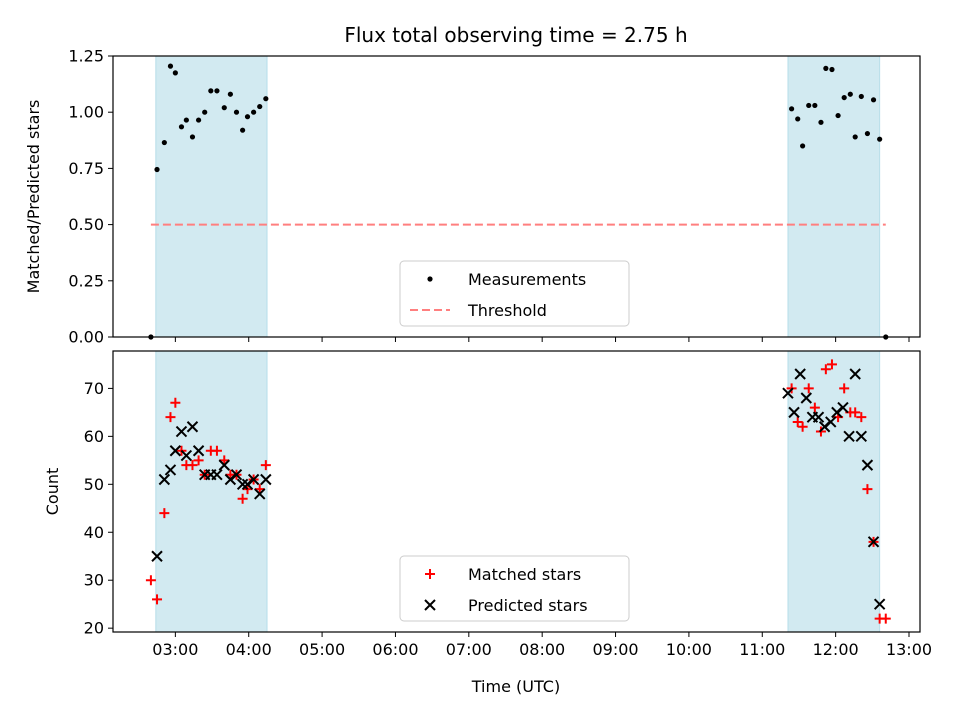  What do you see at coordinates (762, 649) in the screenshot?
I see `x-tick-label: 11:00` at bounding box center [762, 649].